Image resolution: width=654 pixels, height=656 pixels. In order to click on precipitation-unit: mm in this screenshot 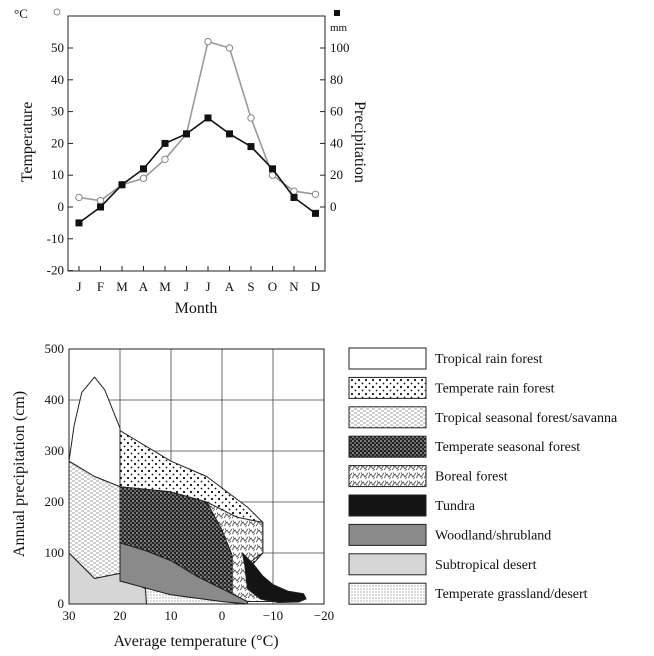, I will do `click(339, 28)`.